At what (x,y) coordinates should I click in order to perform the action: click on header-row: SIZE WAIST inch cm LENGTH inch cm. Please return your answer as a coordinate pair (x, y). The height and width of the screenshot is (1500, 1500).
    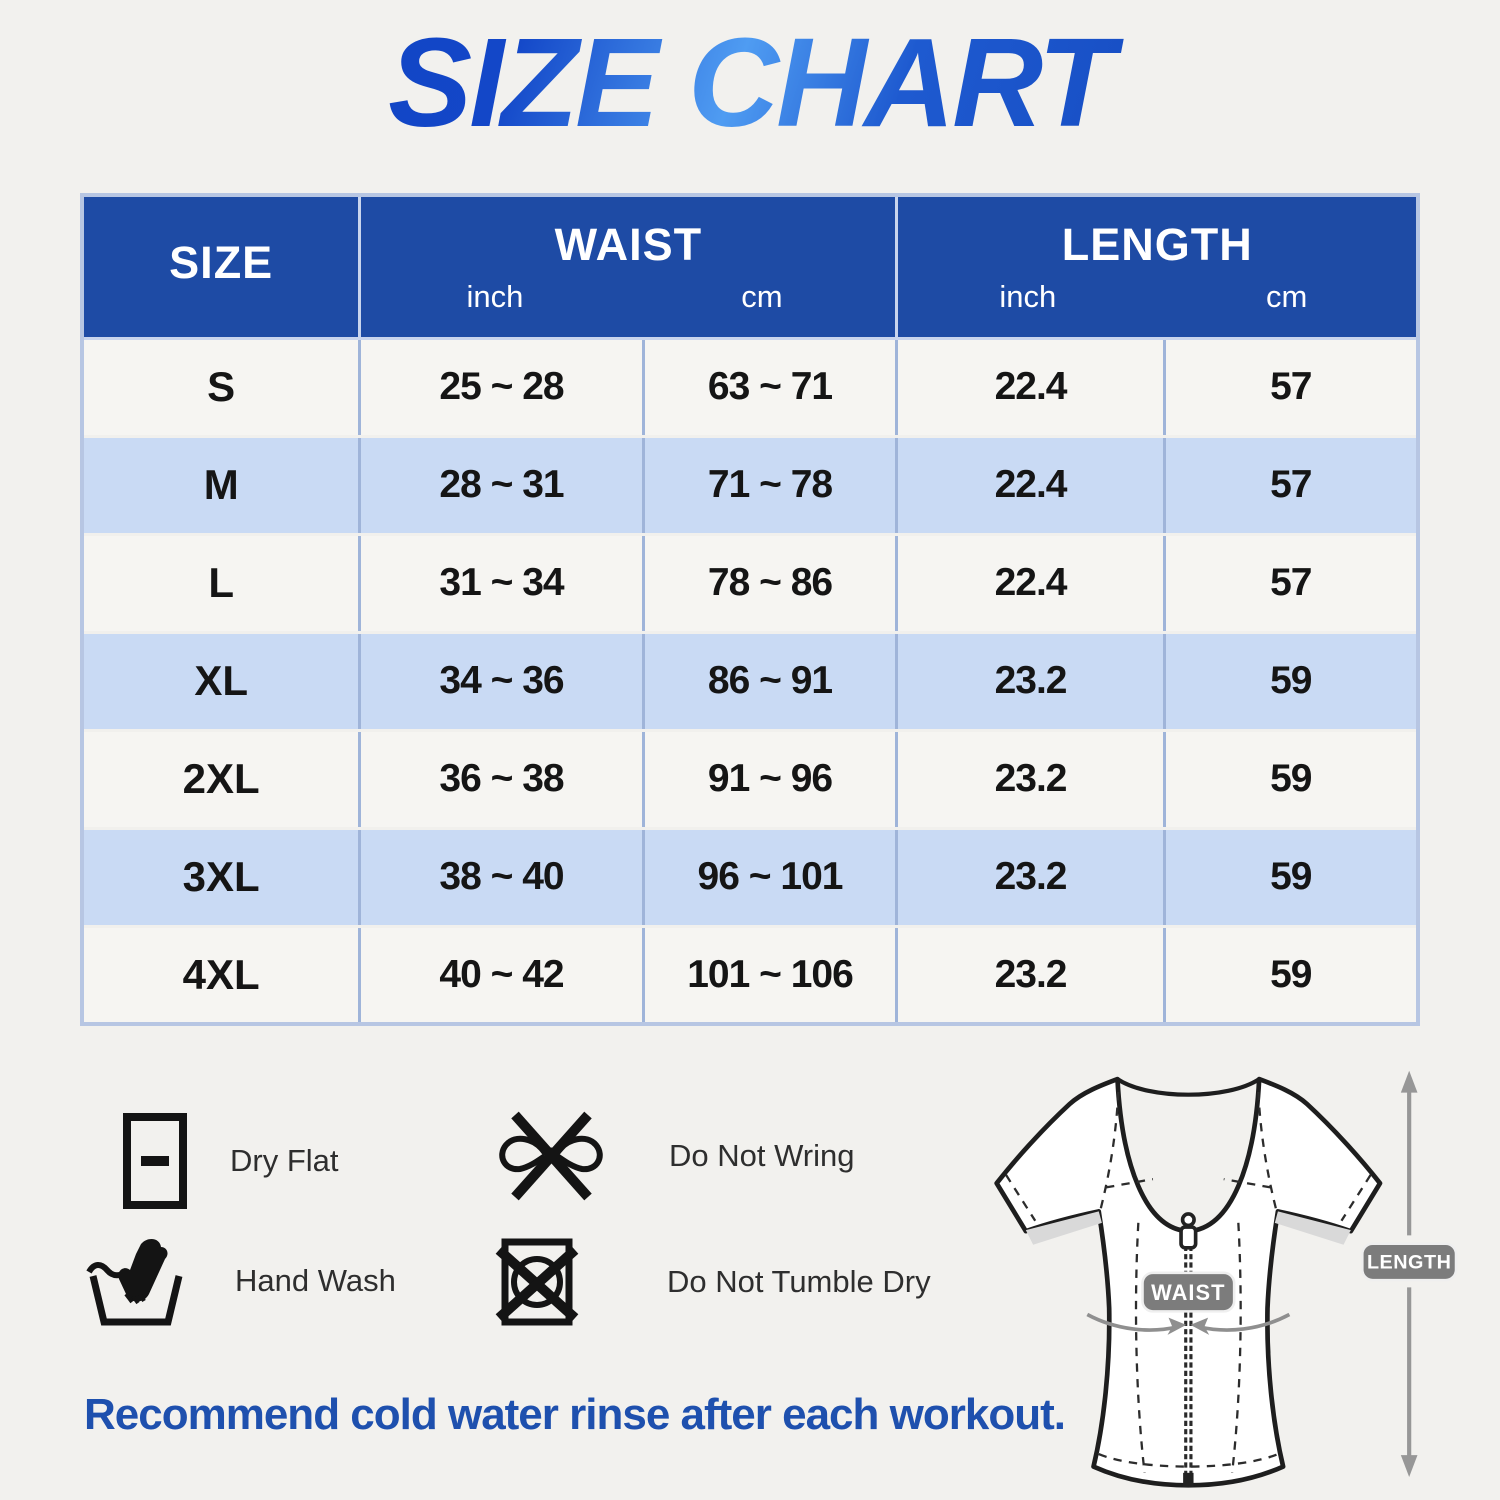
    Looking at the image, I should click on (750, 266).